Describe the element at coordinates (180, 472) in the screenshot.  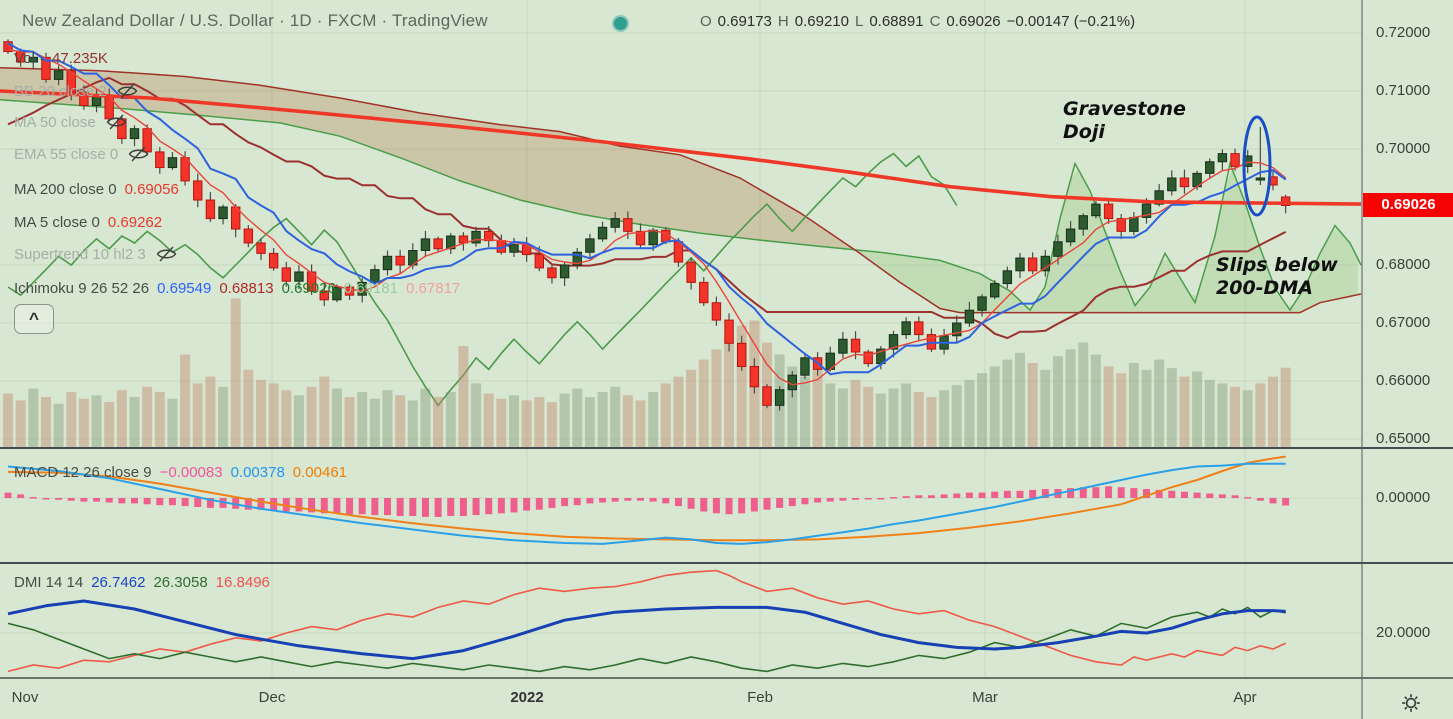
I see `macd-legend-row: MACD 12 26 close 9 −0.00083 0.00378 0.00461` at that location.